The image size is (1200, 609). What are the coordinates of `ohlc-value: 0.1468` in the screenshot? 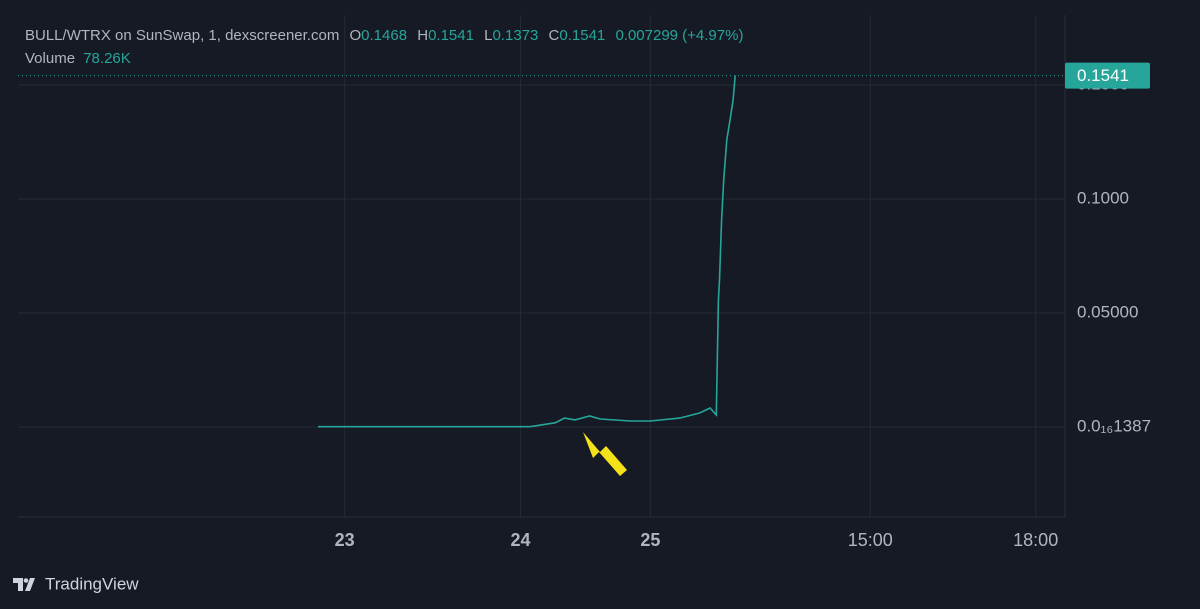 It's located at (384, 35).